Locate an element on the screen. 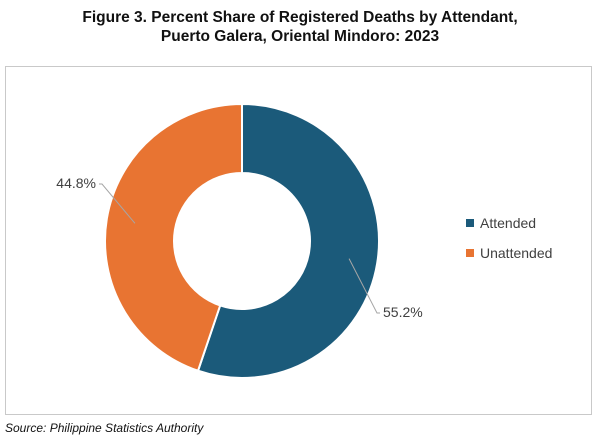 Image resolution: width=600 pixels, height=440 pixels. legend-label-attended: Attended is located at coordinates (508, 223).